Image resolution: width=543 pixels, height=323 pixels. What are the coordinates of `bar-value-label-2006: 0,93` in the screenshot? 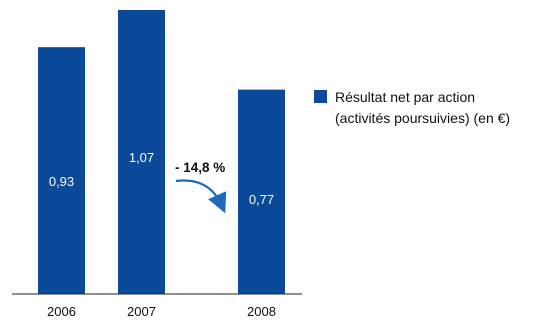 It's located at (61, 181).